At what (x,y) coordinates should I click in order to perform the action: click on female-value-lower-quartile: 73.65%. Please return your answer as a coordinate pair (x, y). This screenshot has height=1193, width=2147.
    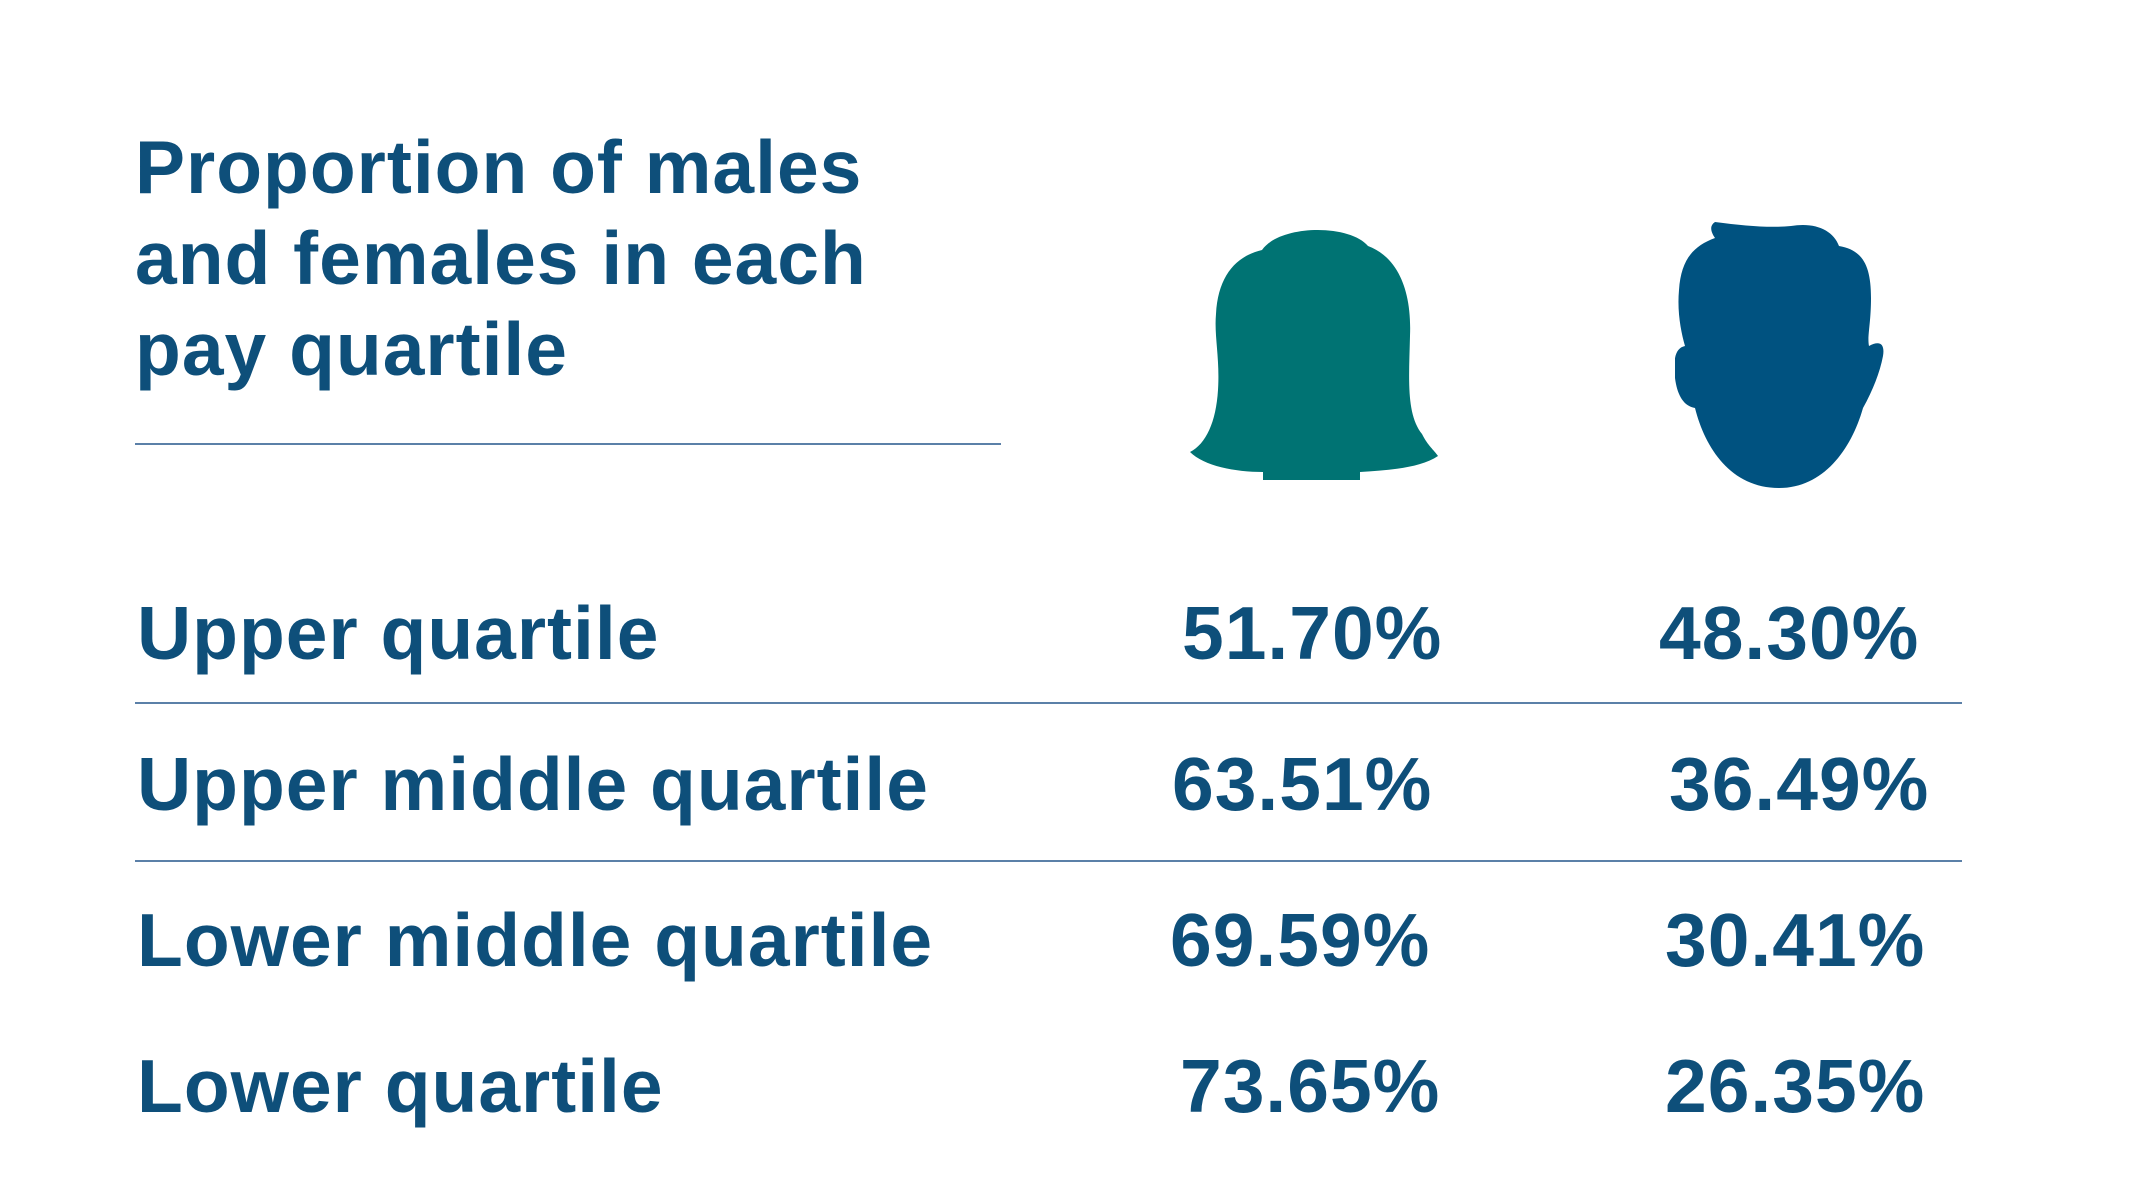
    Looking at the image, I should click on (1310, 1086).